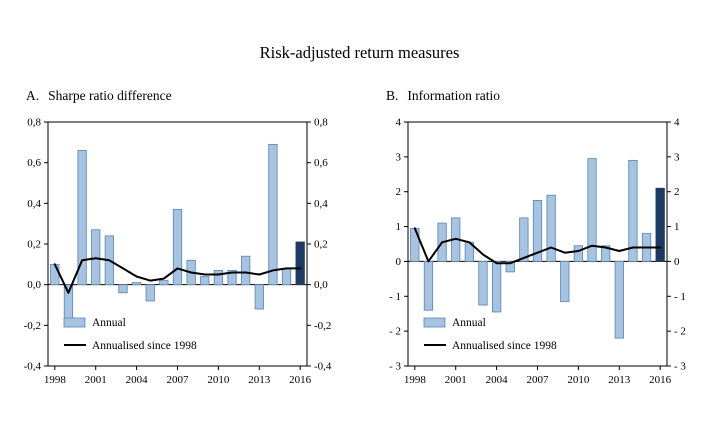  Describe the element at coordinates (399, 262) in the screenshot. I see `y-tick-label-left: 0` at that location.